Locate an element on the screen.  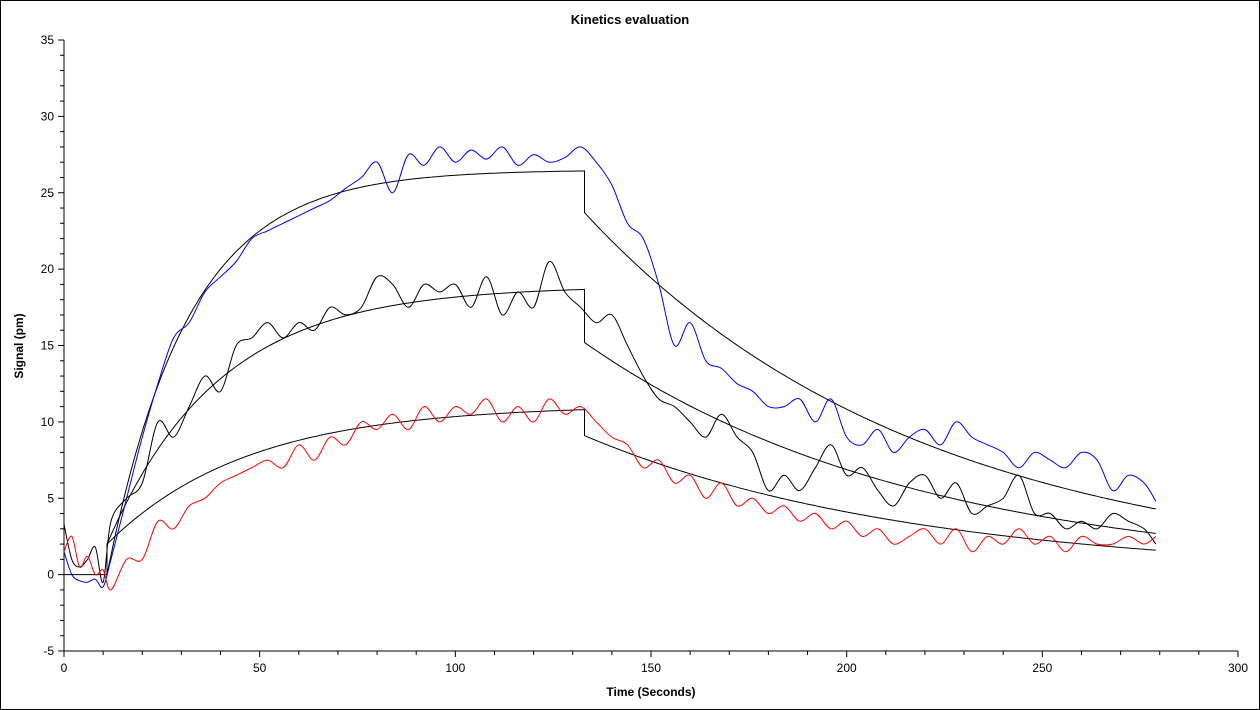
y-tick-label: 10 is located at coordinates (48, 422).